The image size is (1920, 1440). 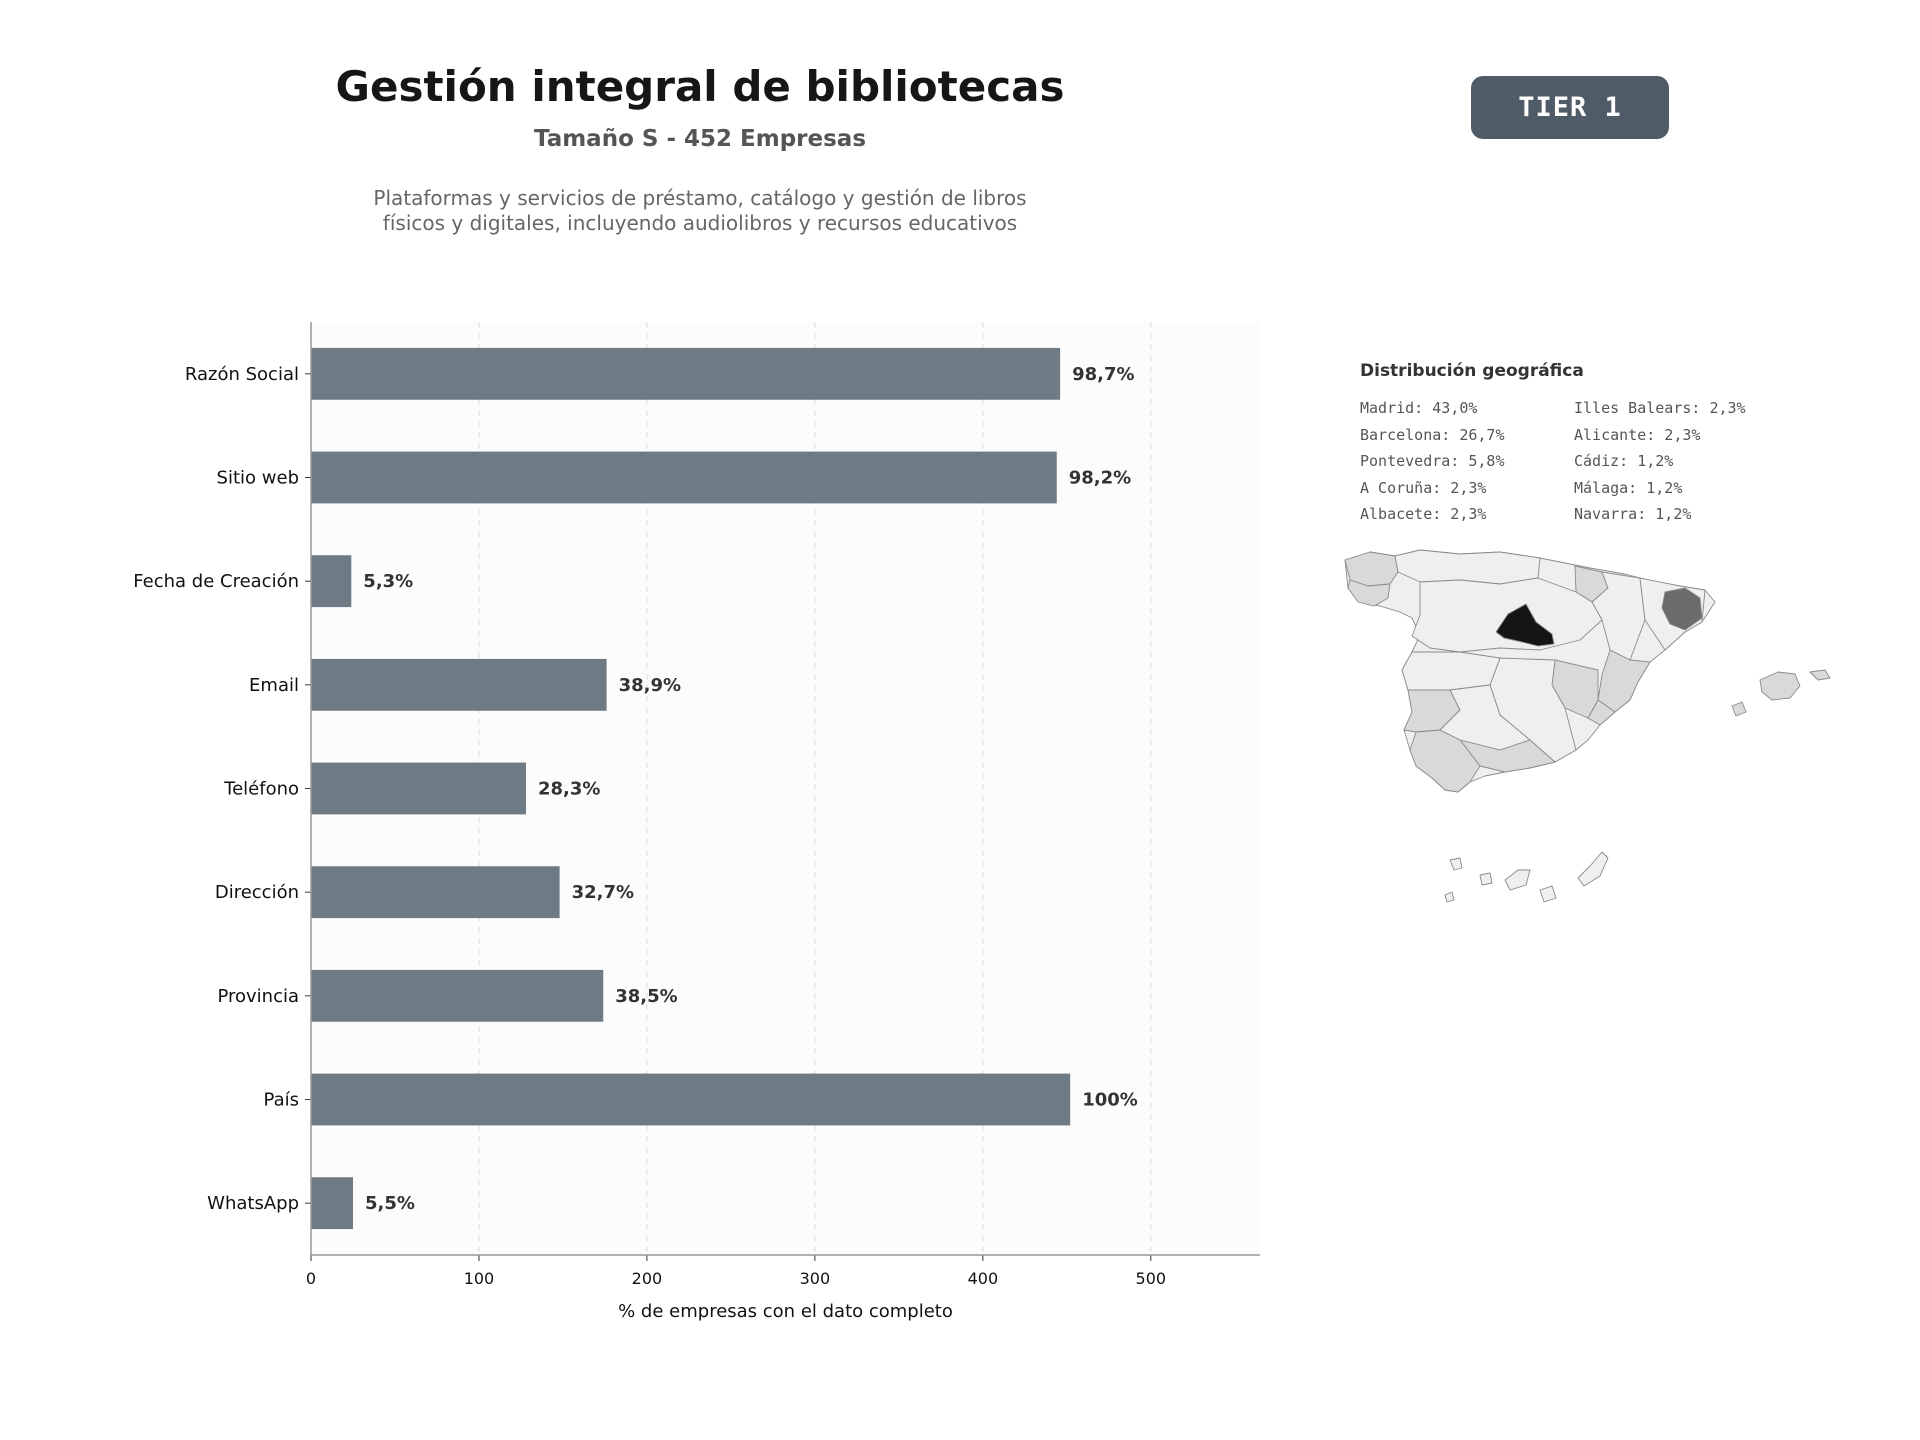 What do you see at coordinates (647, 1278) in the screenshot?
I see `x-tick-label: 200` at bounding box center [647, 1278].